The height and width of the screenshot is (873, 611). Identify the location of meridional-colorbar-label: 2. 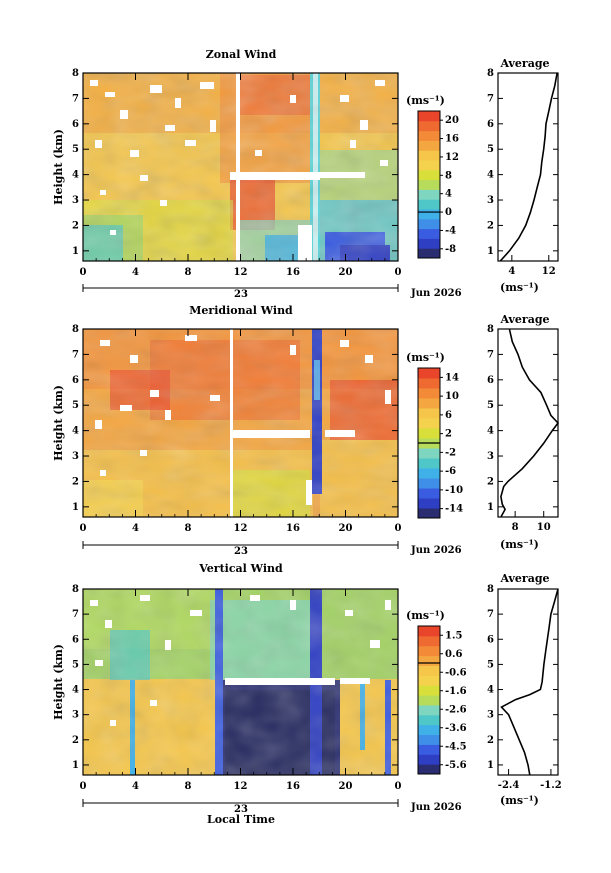
(448, 434).